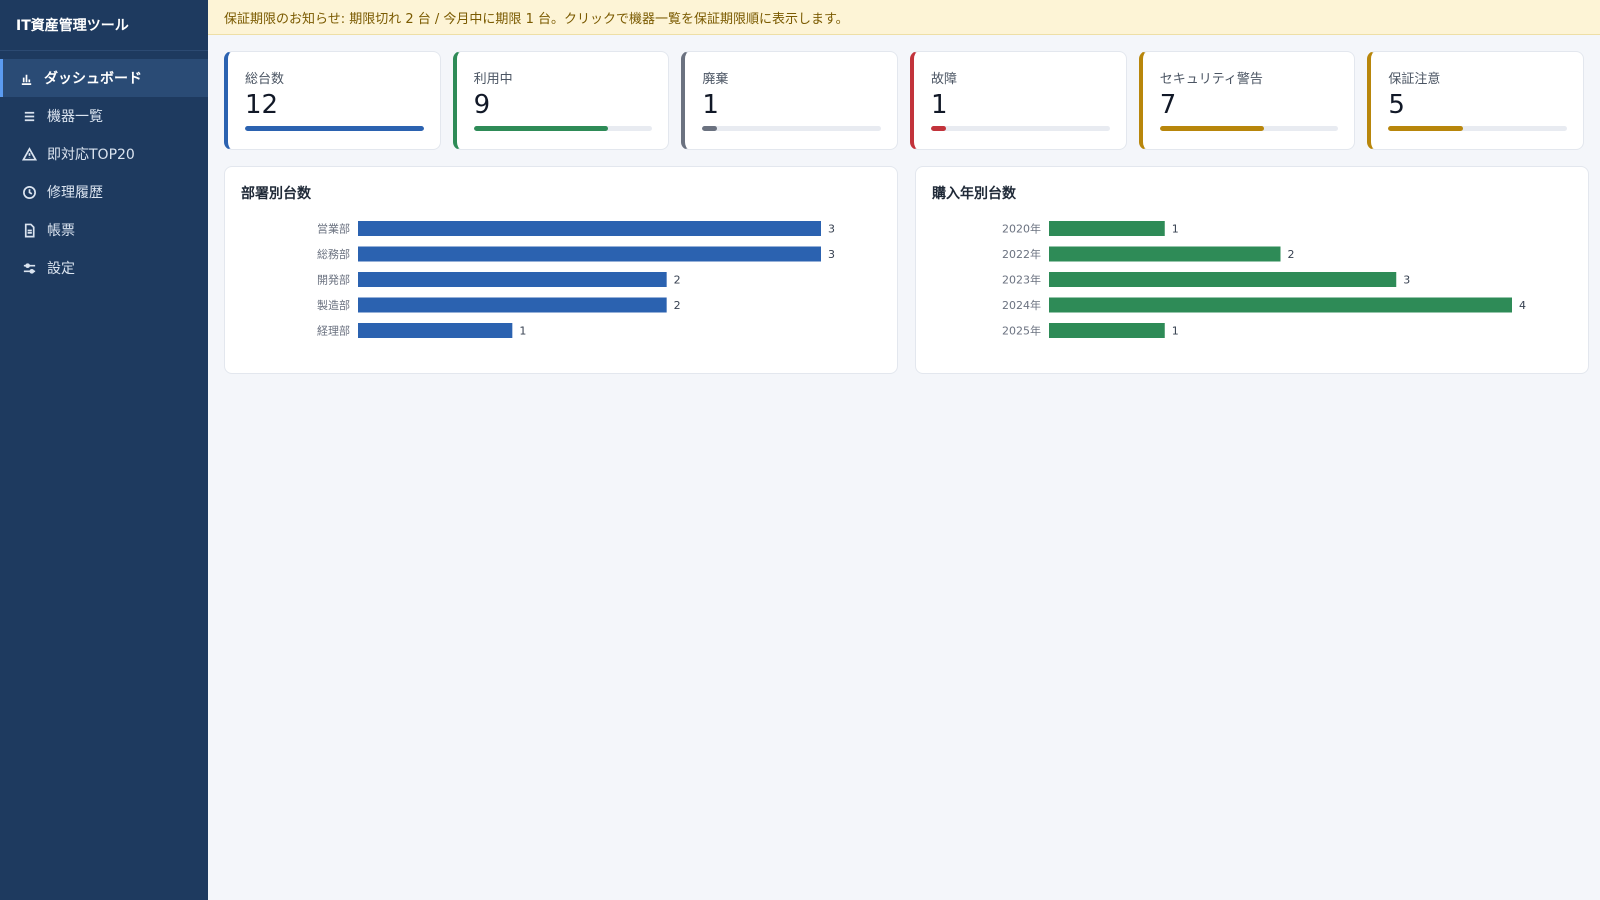  I want to click on total-count-card: 総台数 12, so click(332, 100).